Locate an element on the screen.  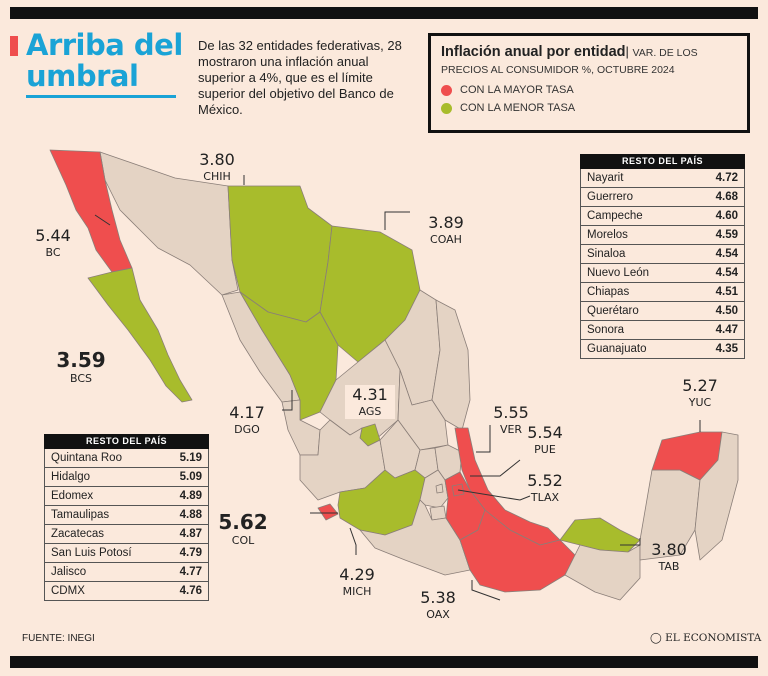
brand-name: EL ECONOMISTA is located at coordinates (713, 638).